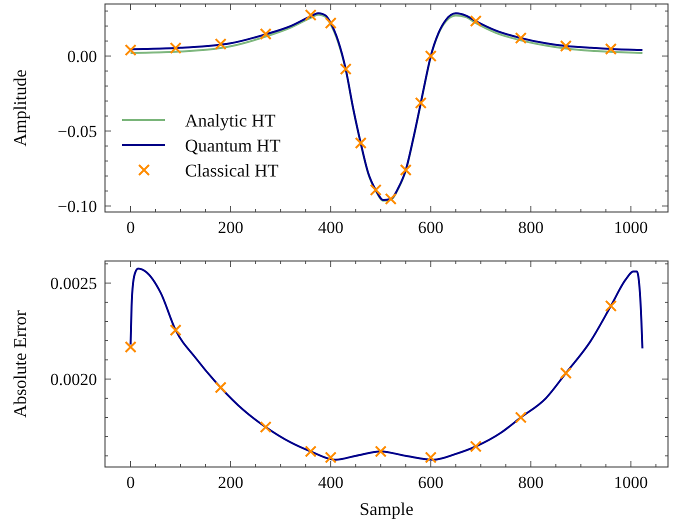 The height and width of the screenshot is (522, 688). I want to click on y-tick-label: 0.00, so click(82, 56).